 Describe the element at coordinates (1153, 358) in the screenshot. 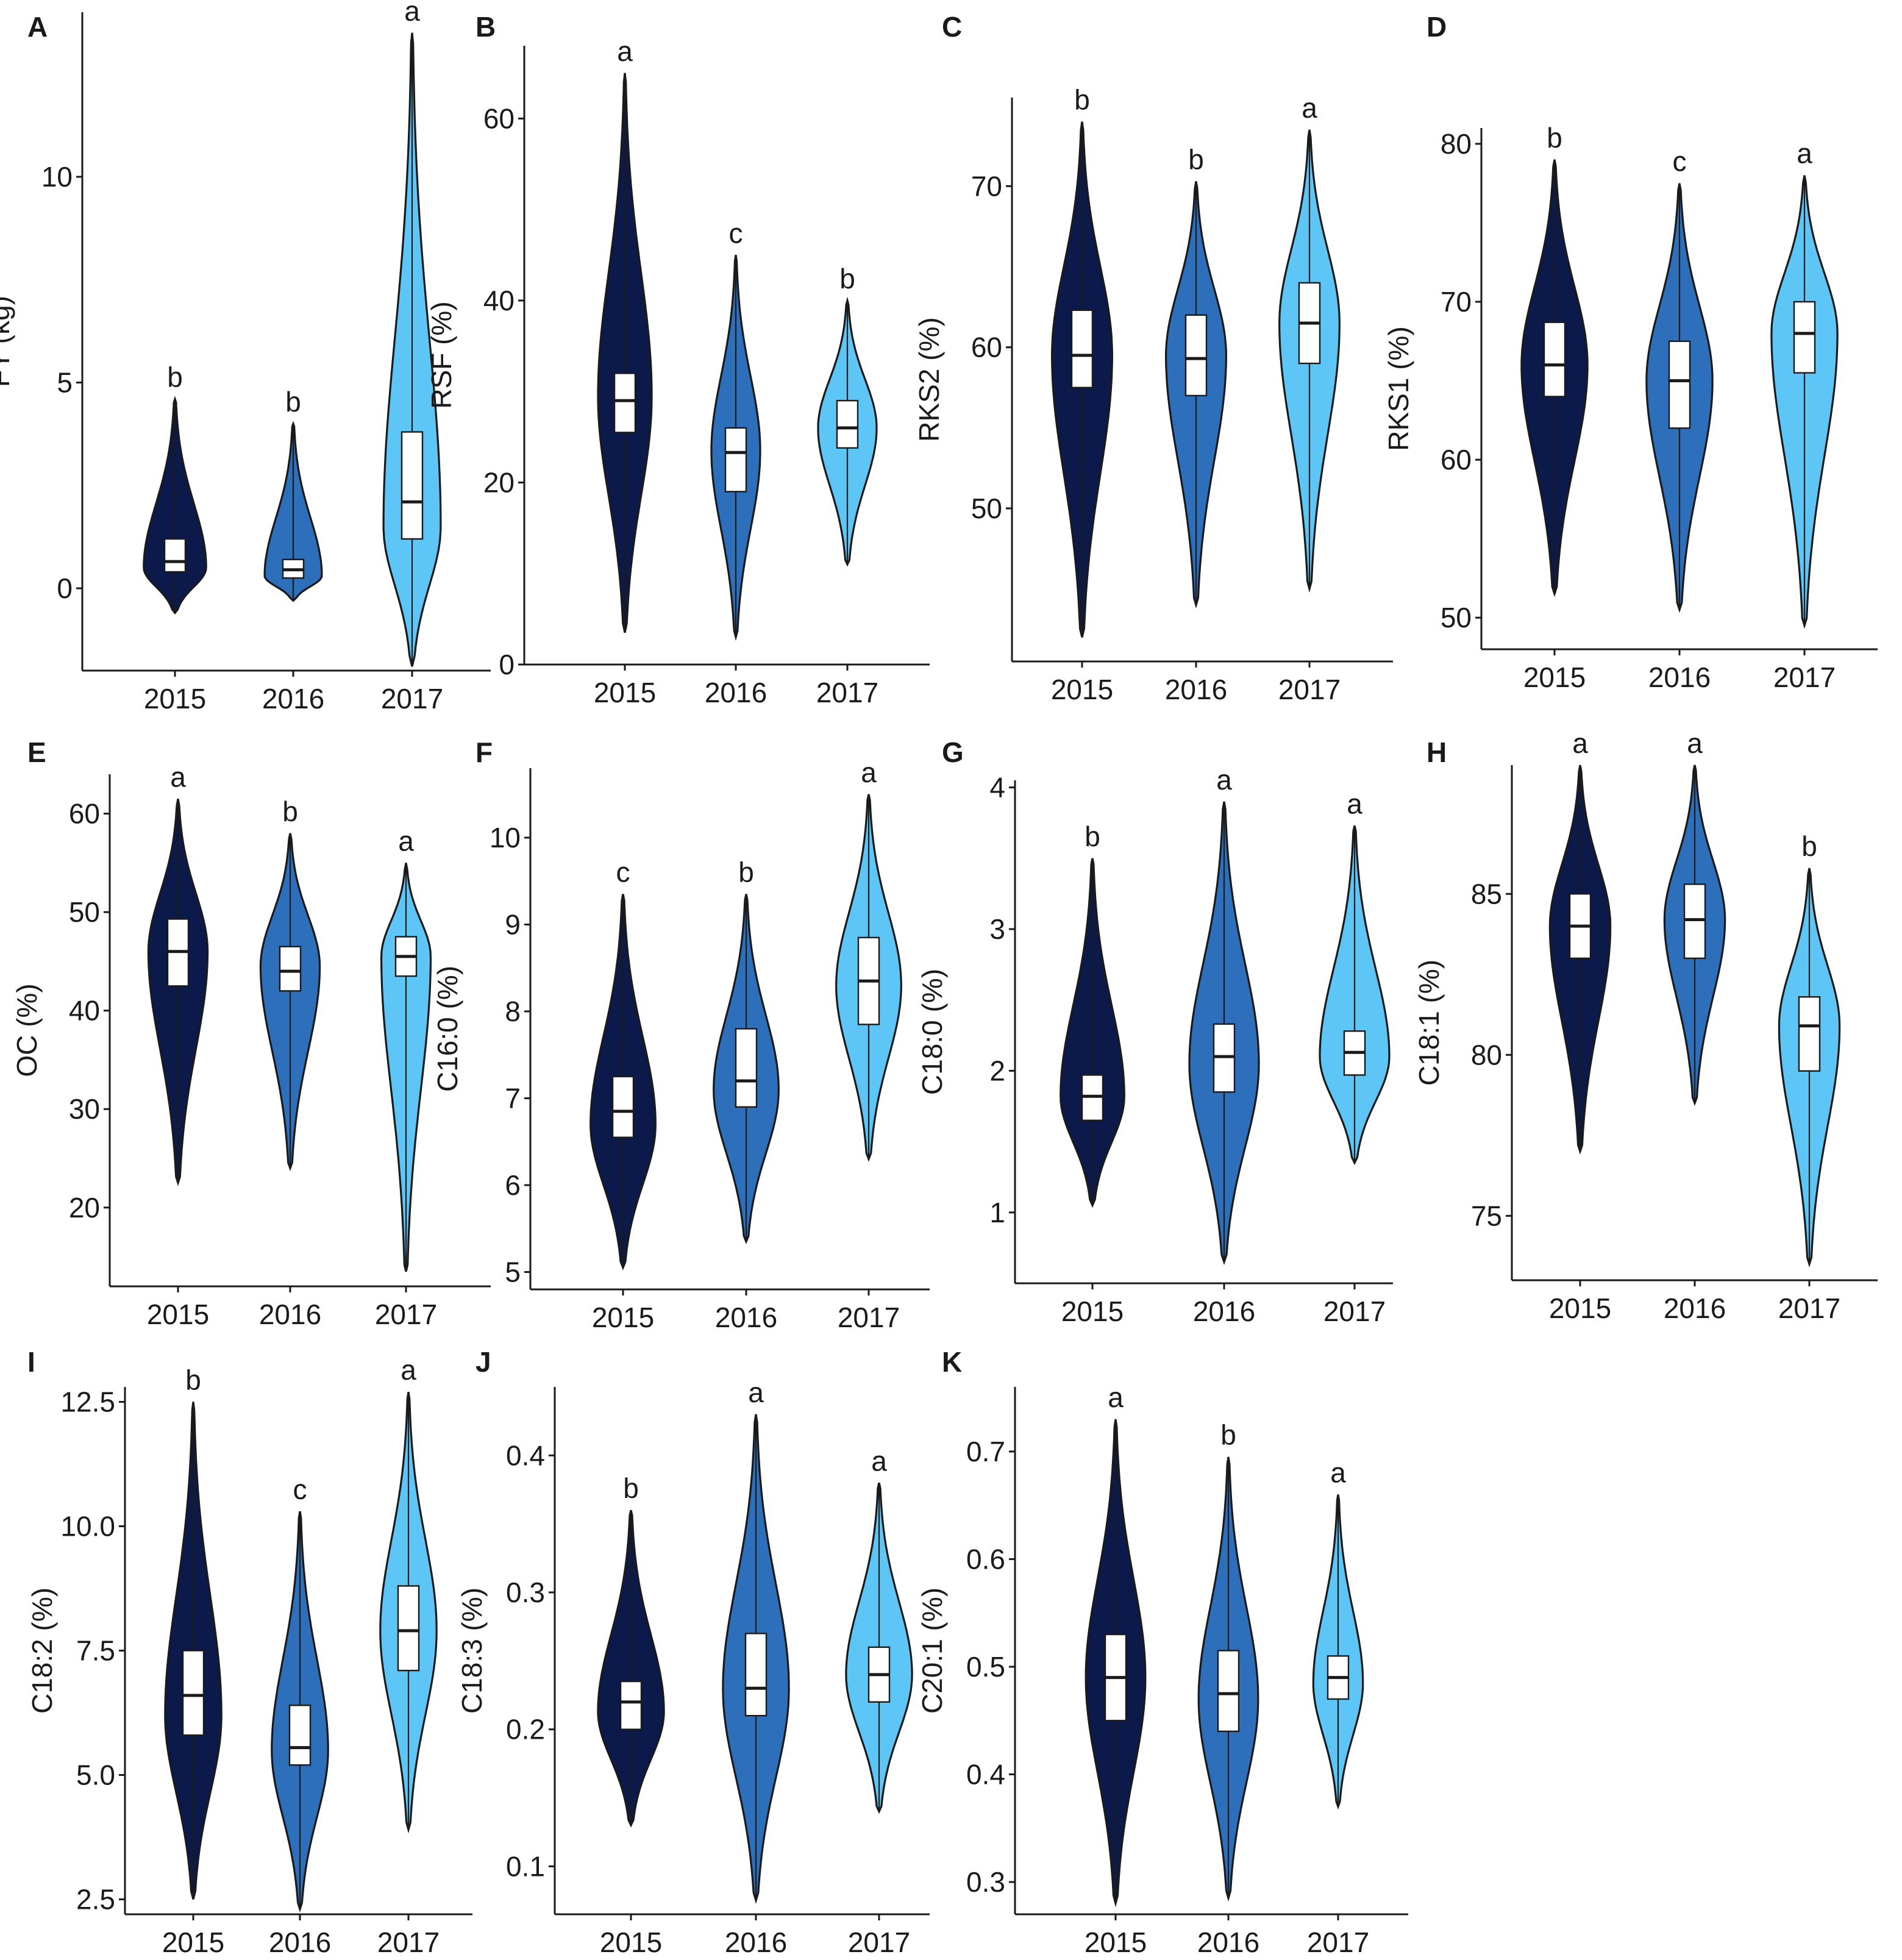

I see `panel-c: C 50 60 70 RKS2 (%) 2015 2016 2017 b b a` at that location.